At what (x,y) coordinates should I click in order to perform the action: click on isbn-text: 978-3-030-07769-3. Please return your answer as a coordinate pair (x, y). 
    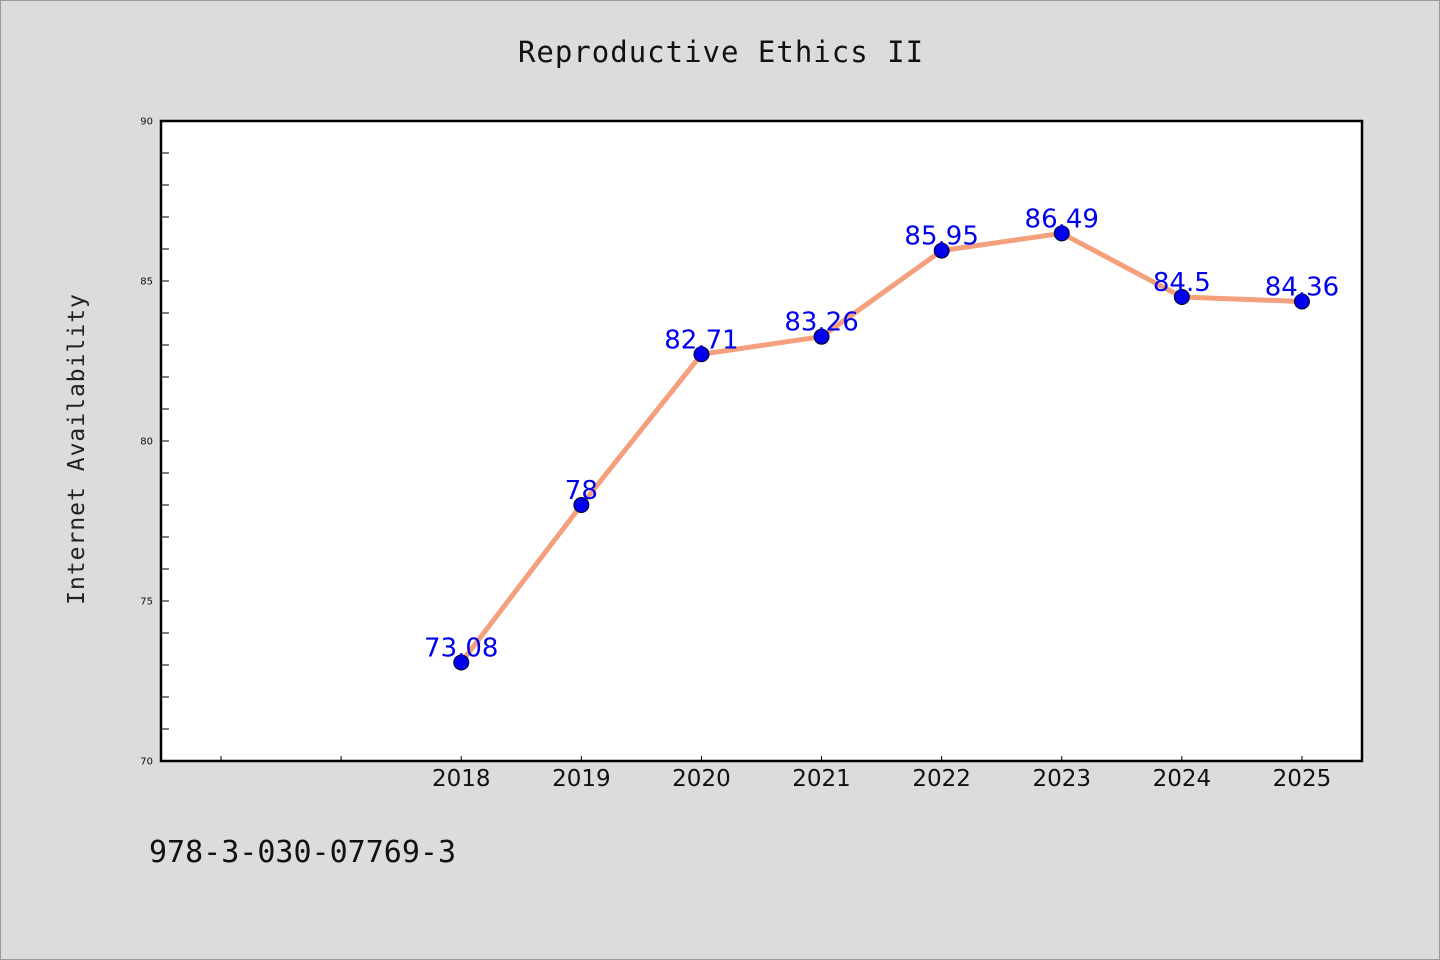
    Looking at the image, I should click on (303, 852).